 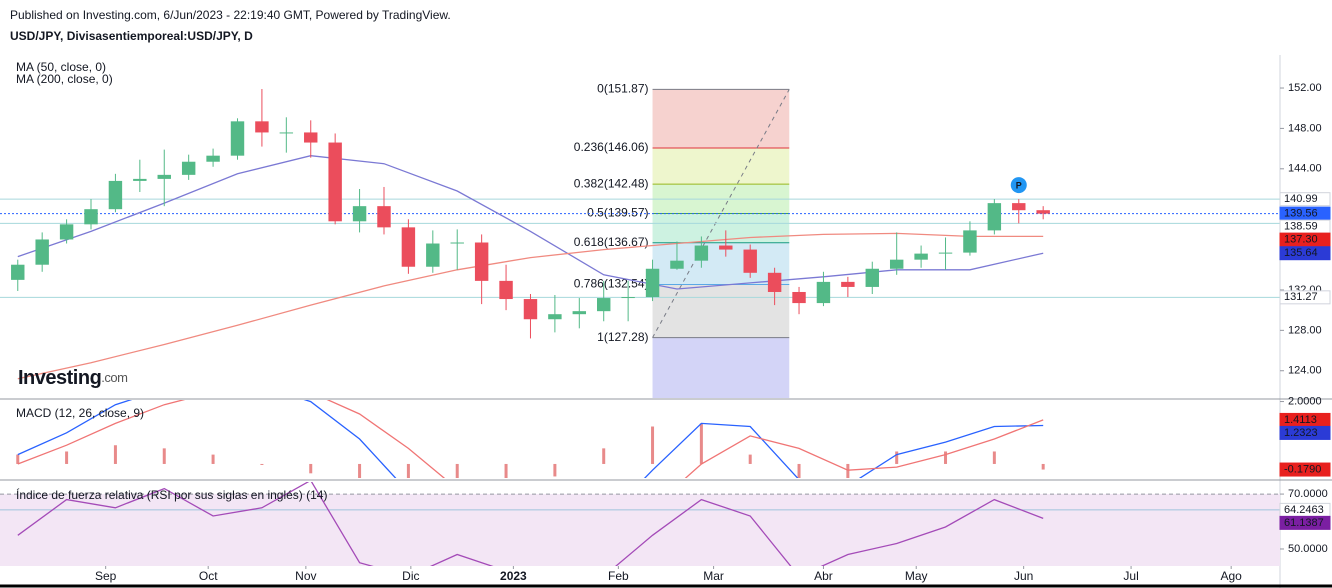 I want to click on marker-icon, so click(x=1018, y=185).